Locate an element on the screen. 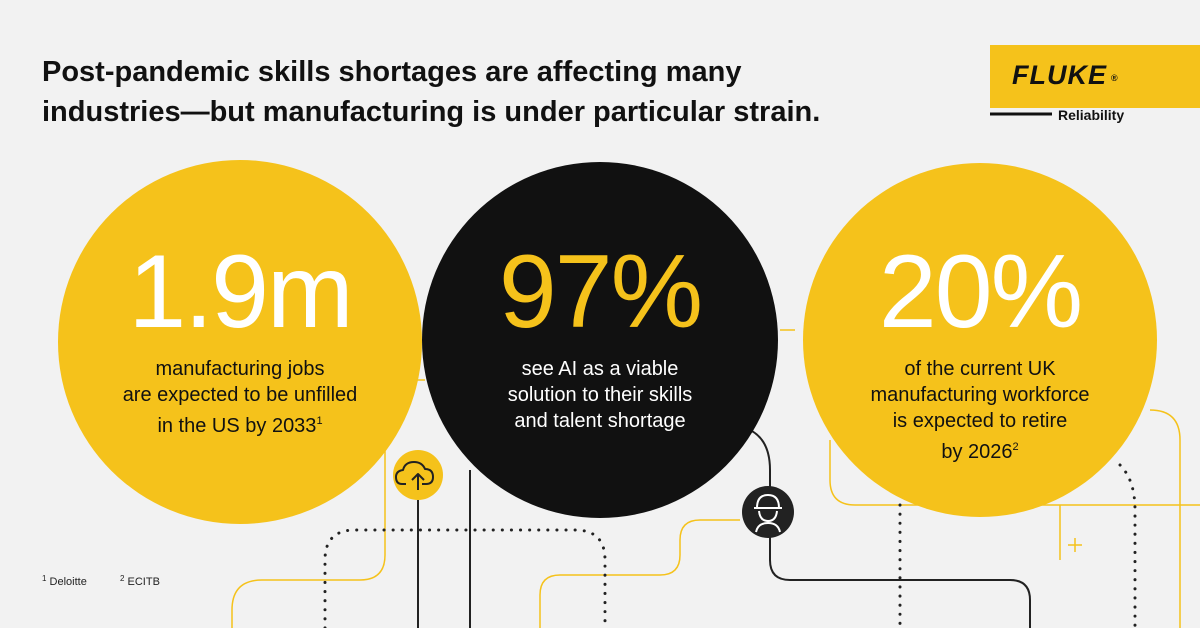 This screenshot has width=1200, height=628. note-mark: 2 is located at coordinates (1015, 447).